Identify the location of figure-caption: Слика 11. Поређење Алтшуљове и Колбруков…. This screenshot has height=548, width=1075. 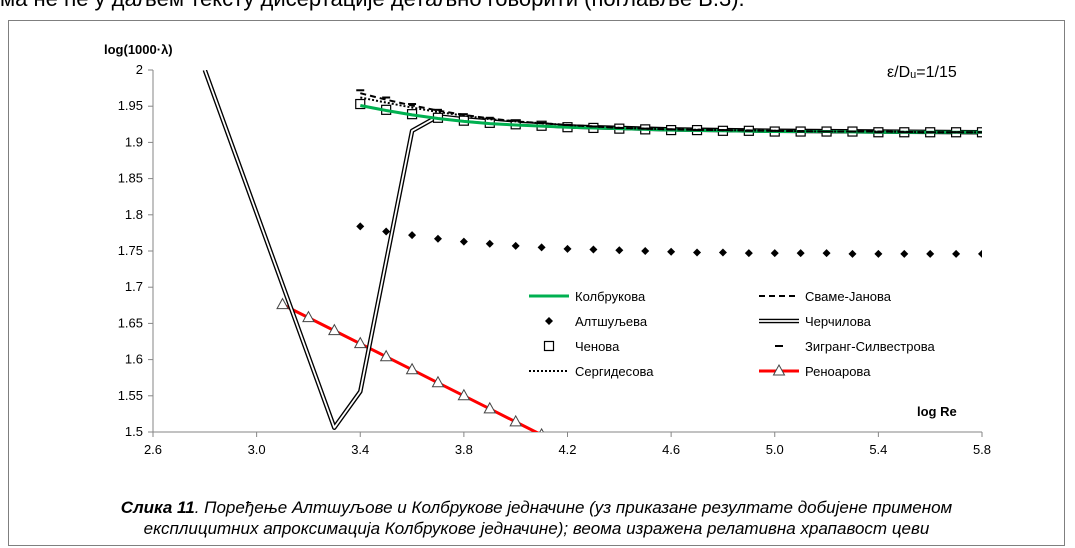
(536, 518).